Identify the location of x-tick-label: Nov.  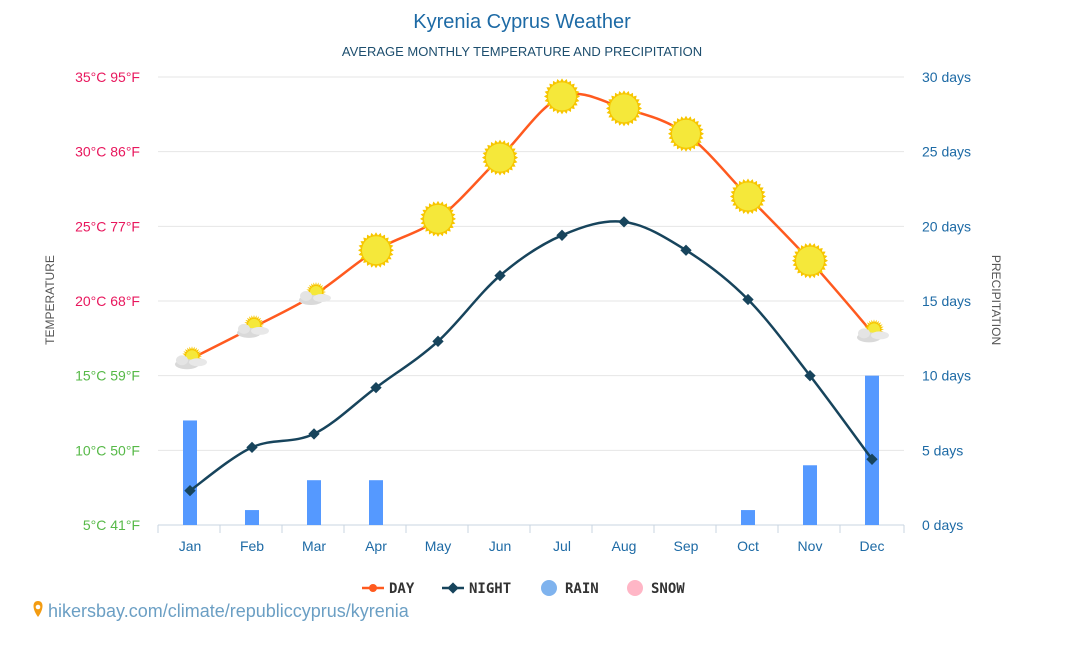
(810, 546).